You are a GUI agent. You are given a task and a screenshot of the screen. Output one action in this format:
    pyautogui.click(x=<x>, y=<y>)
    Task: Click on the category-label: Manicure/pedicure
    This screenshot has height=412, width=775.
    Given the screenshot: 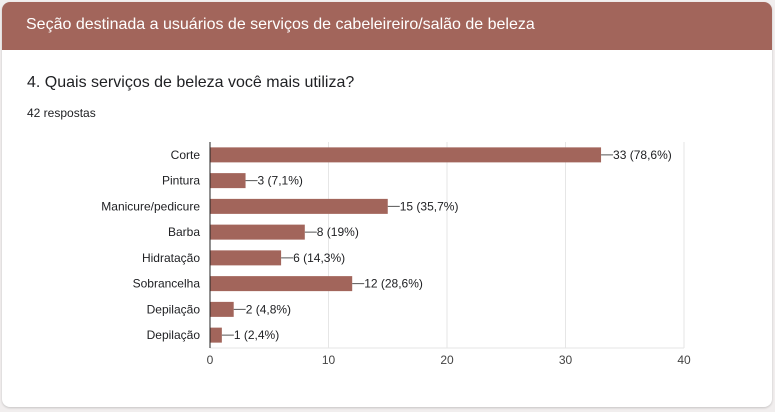 What is the action you would take?
    pyautogui.click(x=150, y=206)
    